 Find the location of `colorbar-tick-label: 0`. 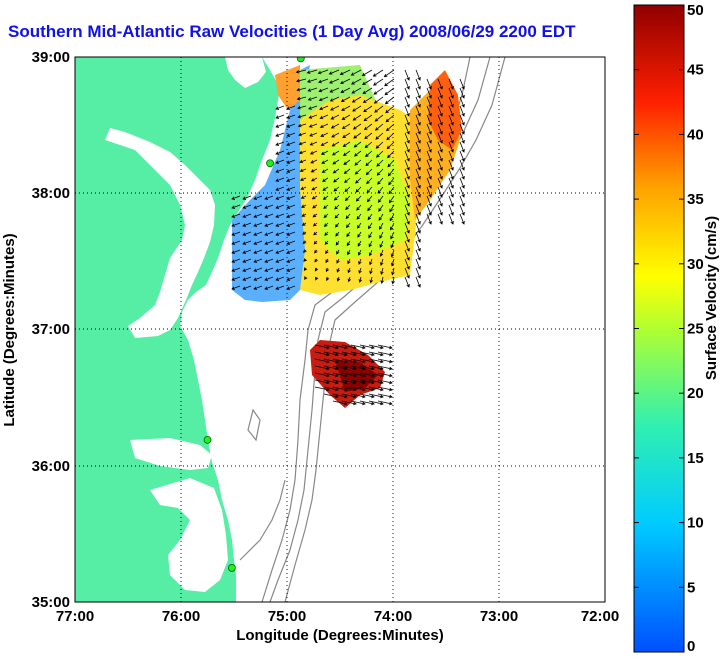

colorbar-tick-label: 0 is located at coordinates (691, 646).